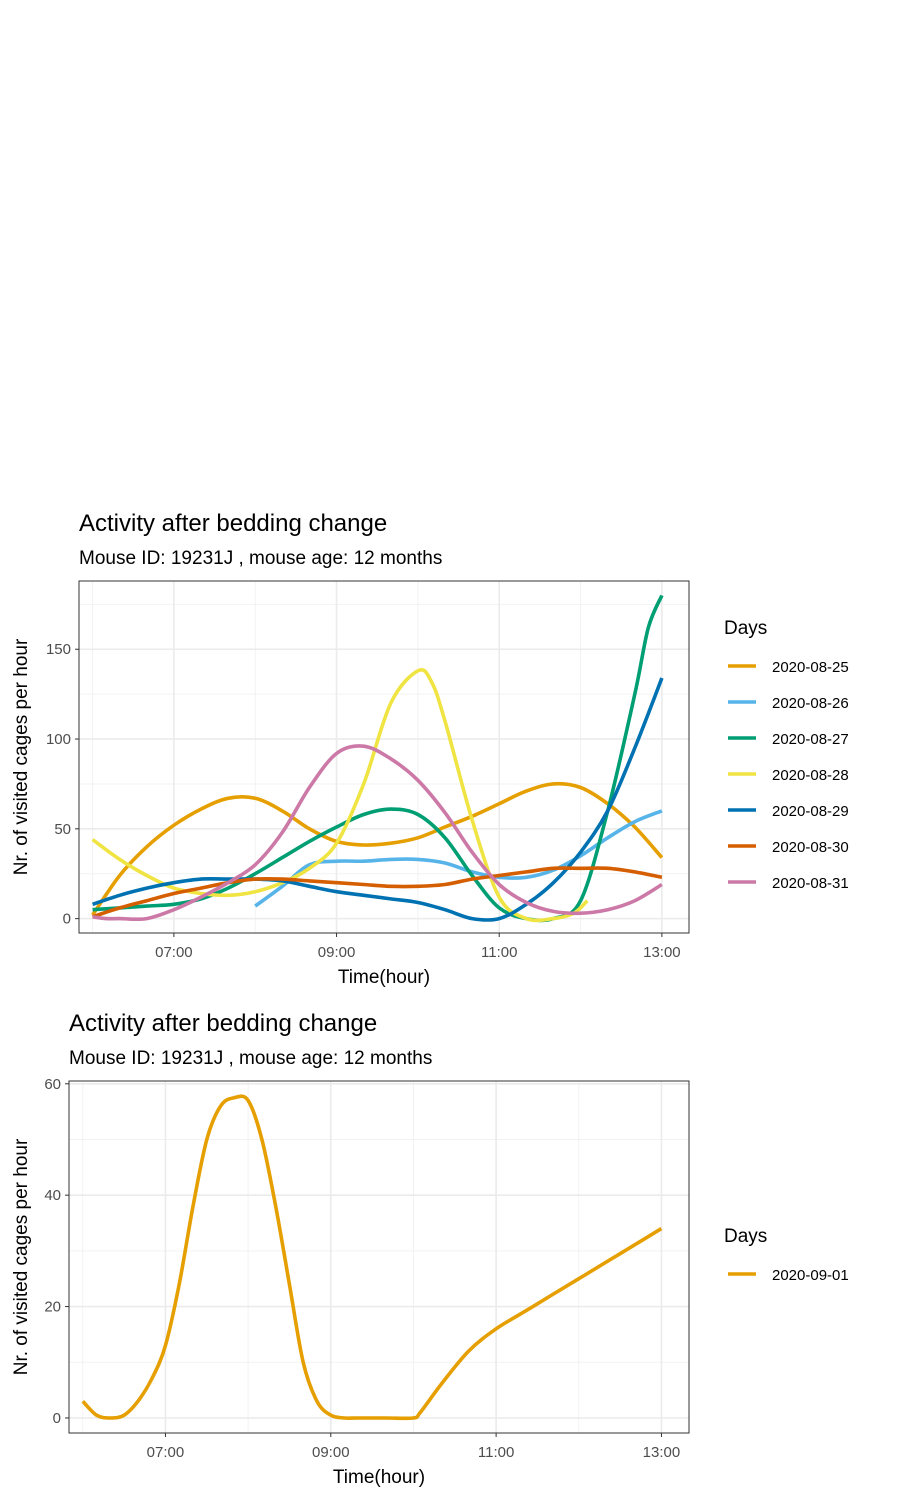 The image size is (900, 1500). What do you see at coordinates (810, 739) in the screenshot?
I see `legend-label: 2020-08-27` at bounding box center [810, 739].